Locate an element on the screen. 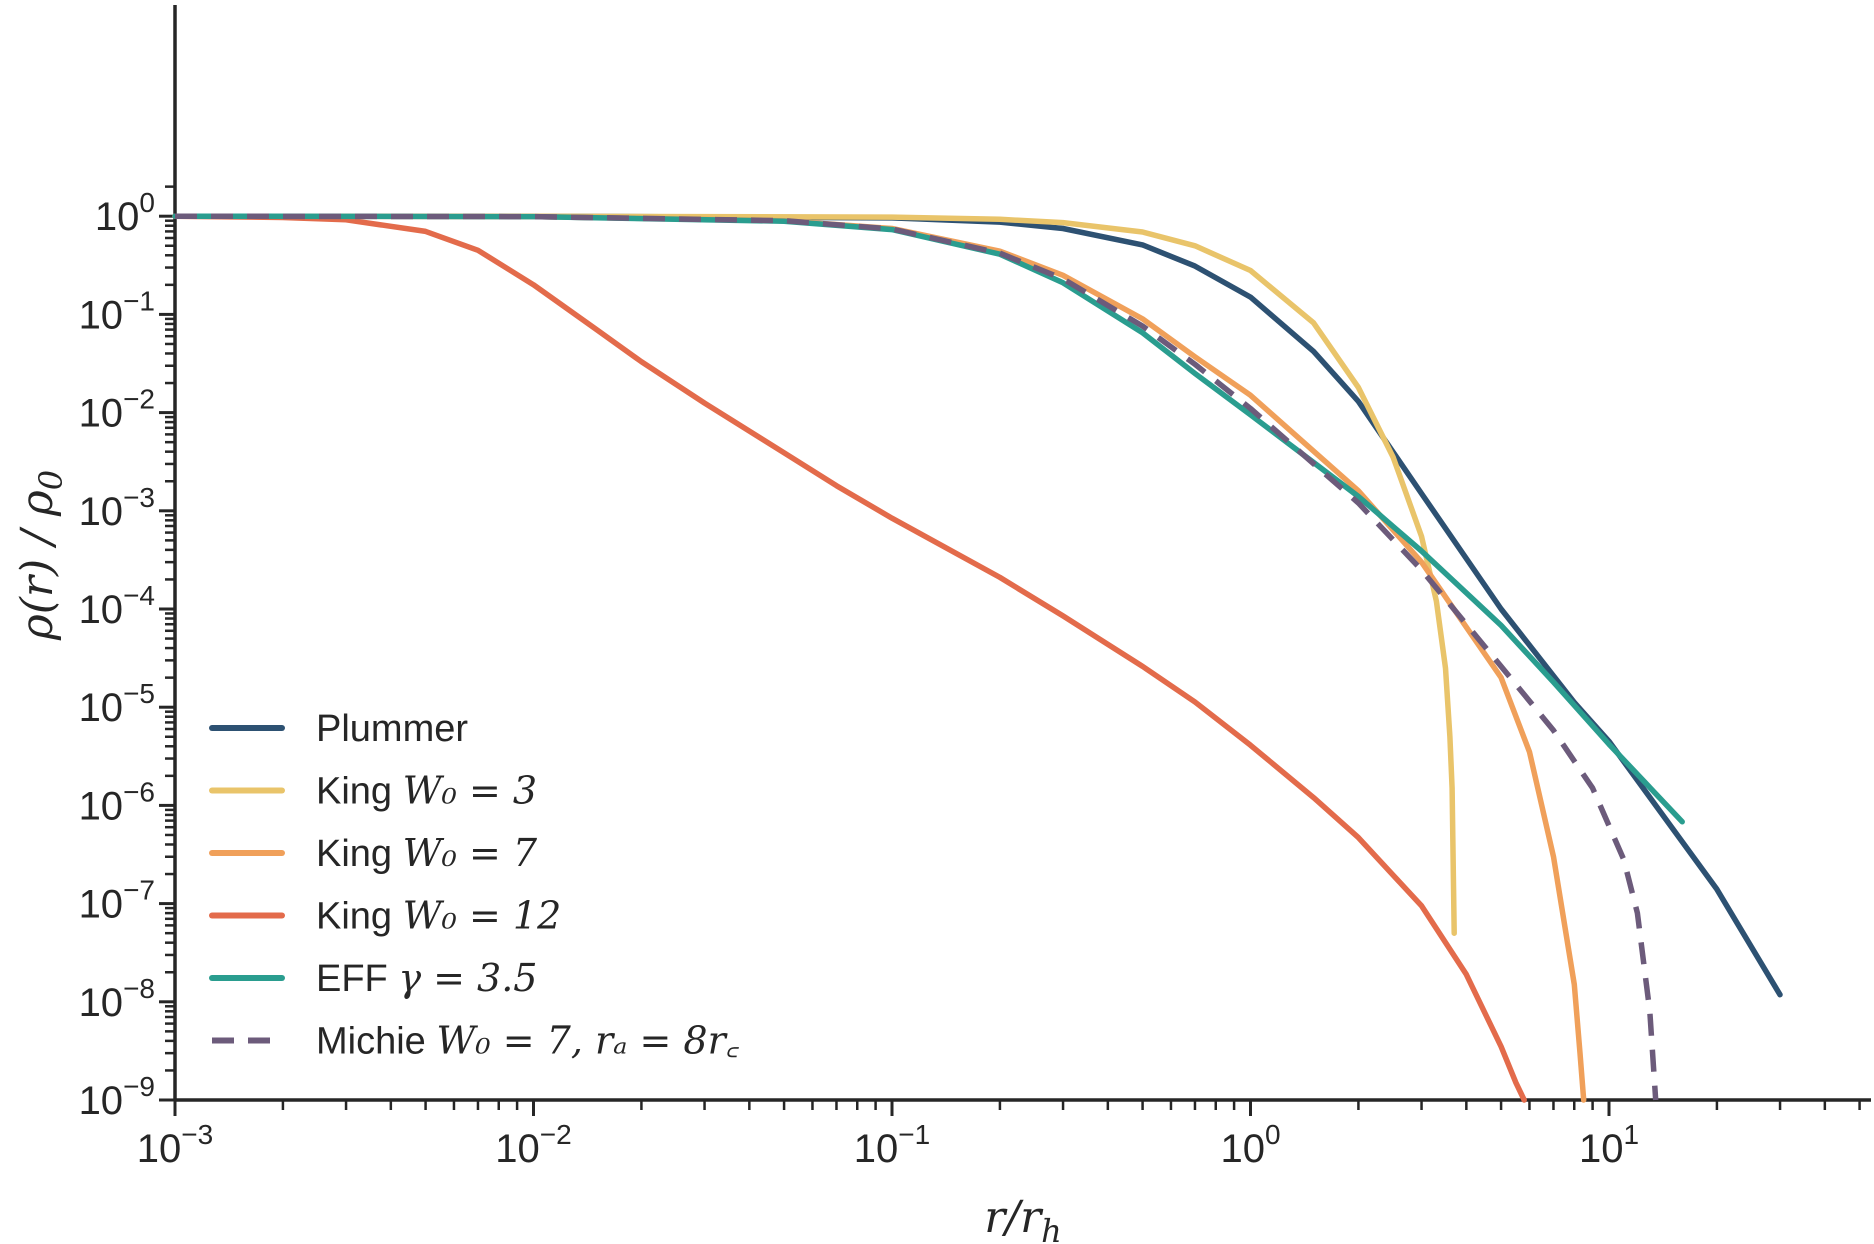 This screenshot has width=1874, height=1244. x-tick-label: 10⁻³ is located at coordinates (175, 1145).